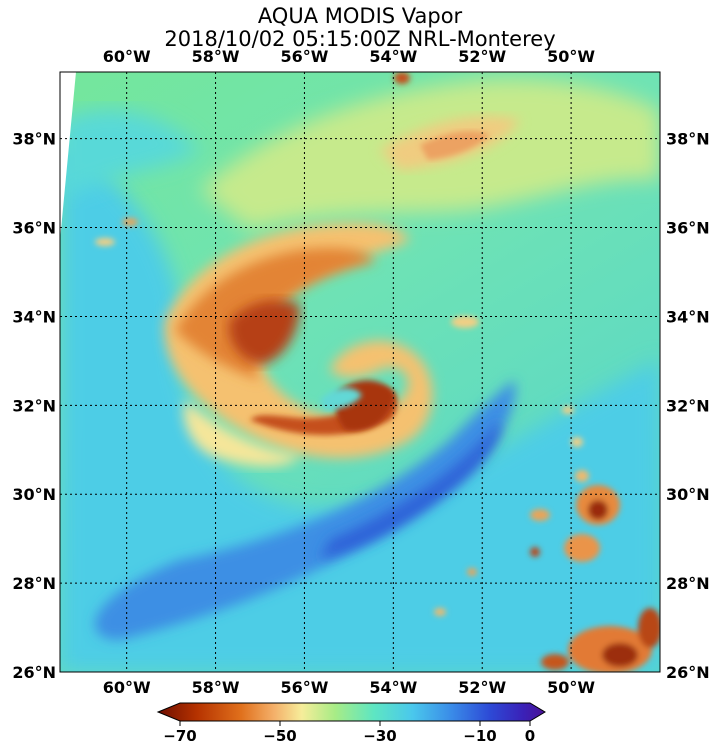 The width and height of the screenshot is (720, 745). I want to click on lon-label-bottom: 60°W, so click(127, 687).